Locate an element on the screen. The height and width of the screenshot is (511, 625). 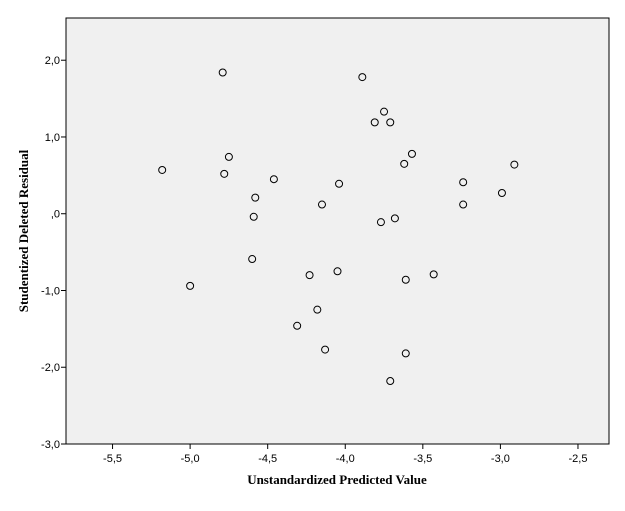
x-tick-label: -3,0 is located at coordinates (500, 459).